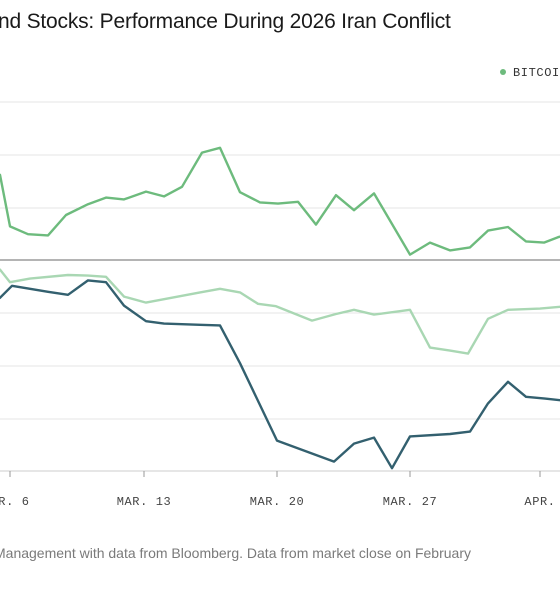 This screenshot has height=600, width=560. I want to click on x-tick-label-4: APR., so click(539, 502).